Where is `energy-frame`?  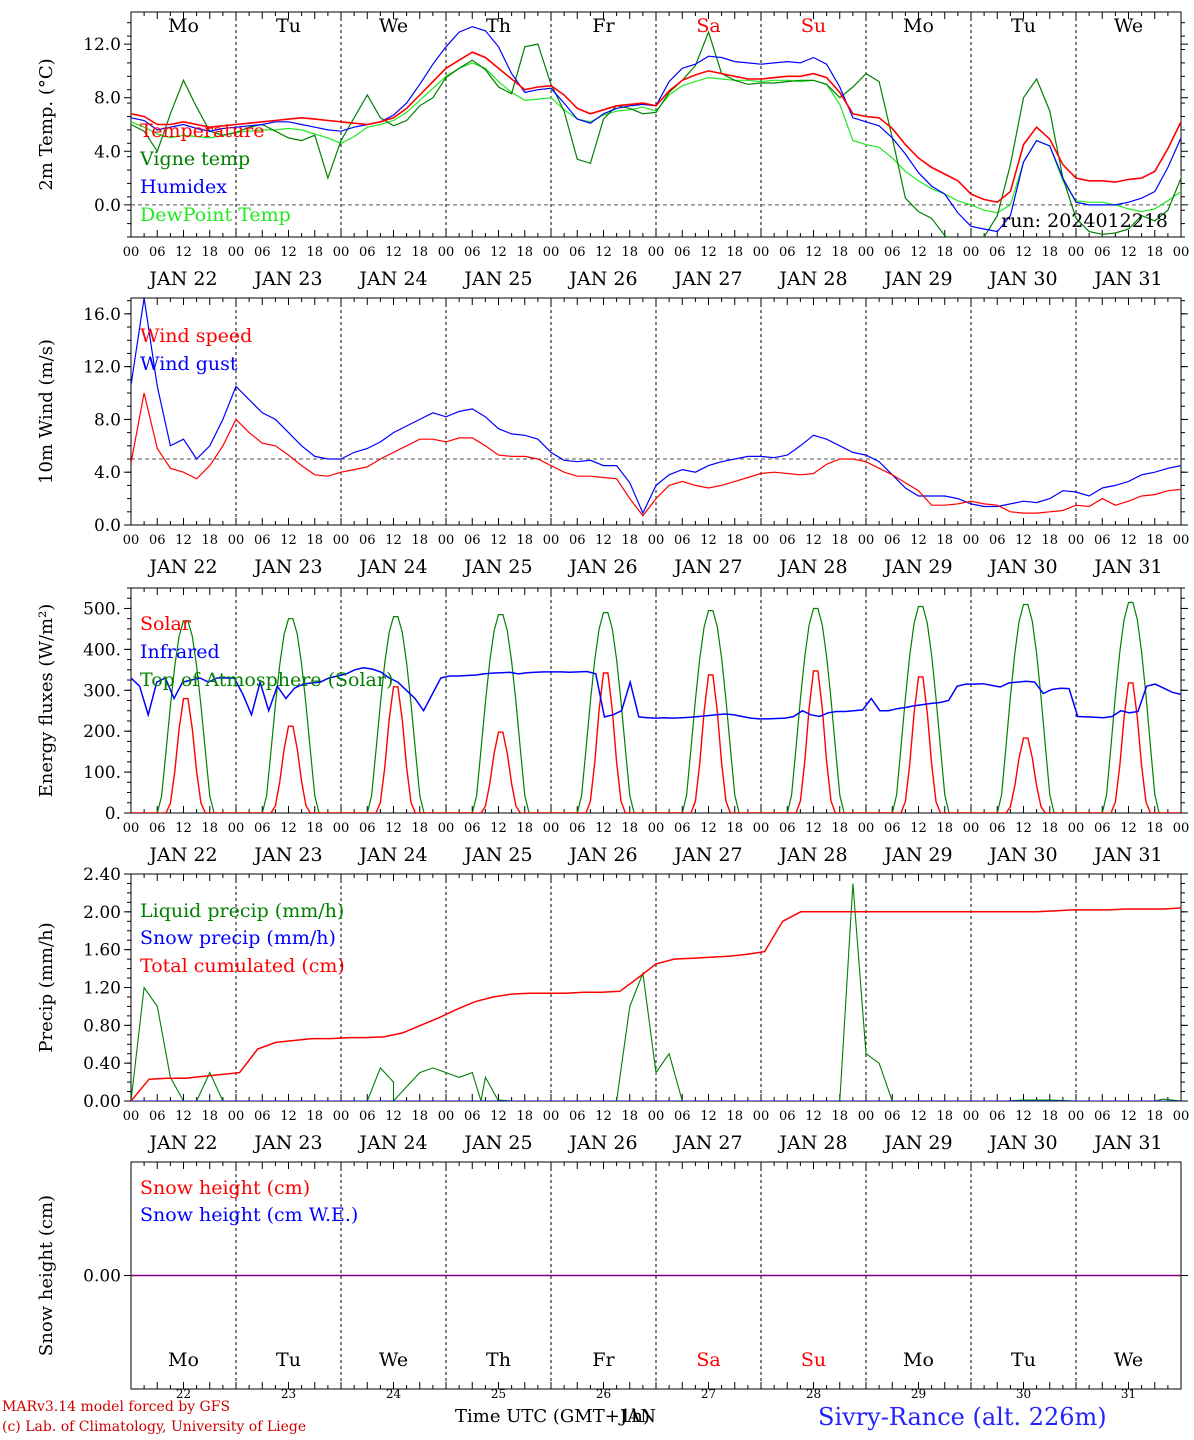
energy-frame is located at coordinates (656, 700).